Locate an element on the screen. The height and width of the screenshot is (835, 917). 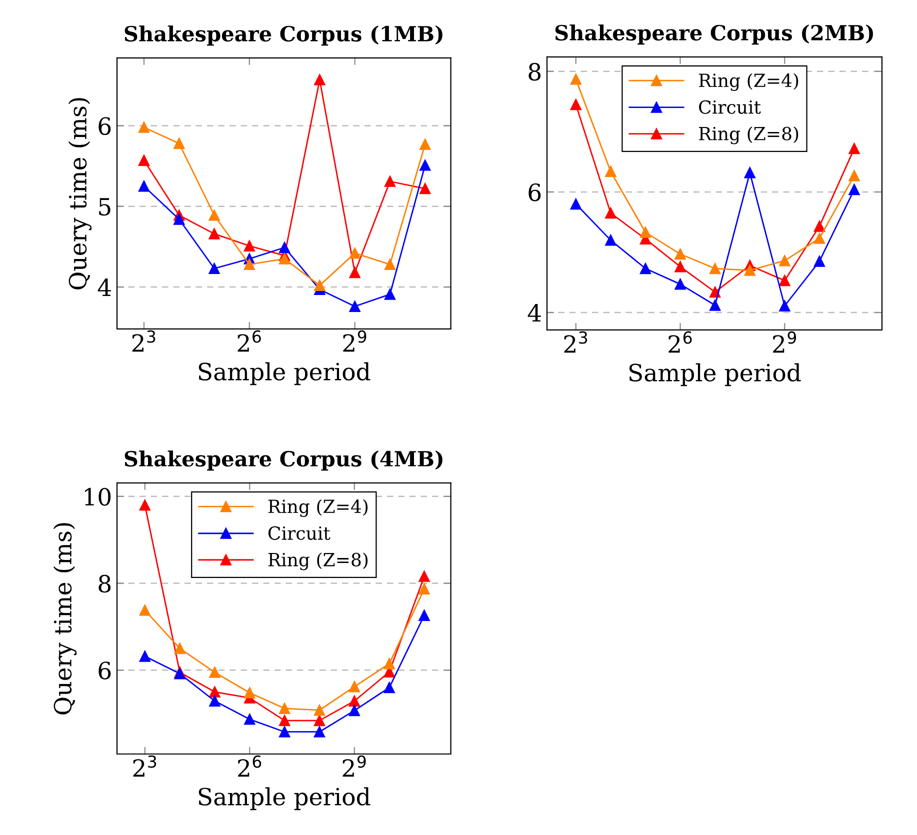
y-tick-label: 10 is located at coordinates (97, 497).